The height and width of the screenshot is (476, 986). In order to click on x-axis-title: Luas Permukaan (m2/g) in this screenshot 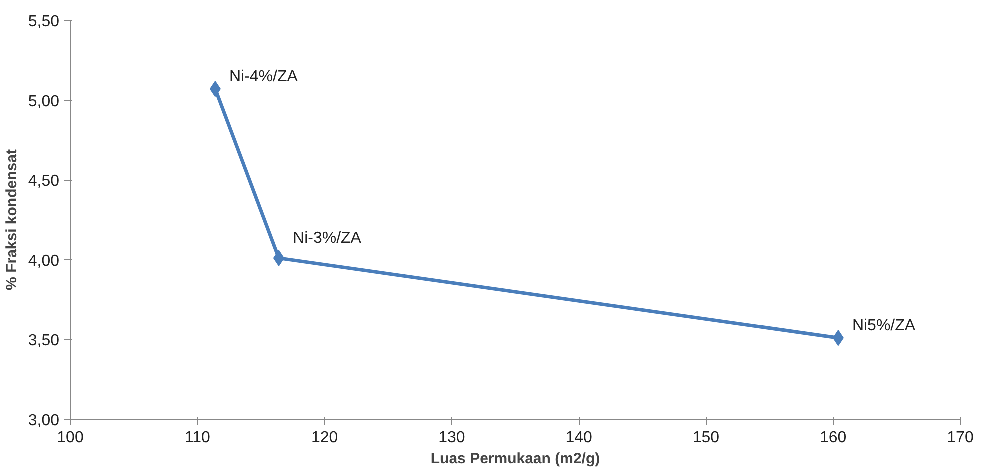, I will do `click(515, 459)`.